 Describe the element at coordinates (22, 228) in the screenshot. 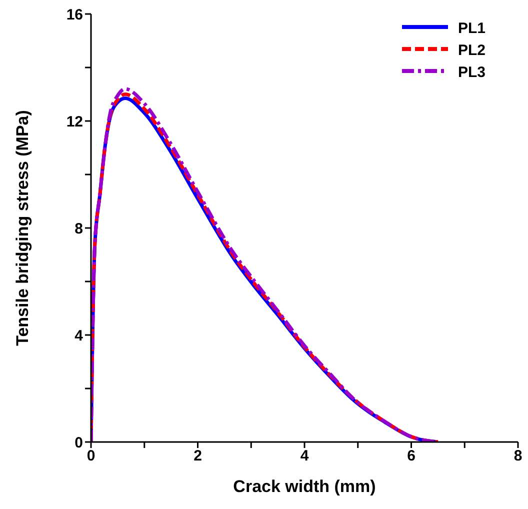

I see `y-axis-title: Tensile bridging stress (MPa)` at that location.